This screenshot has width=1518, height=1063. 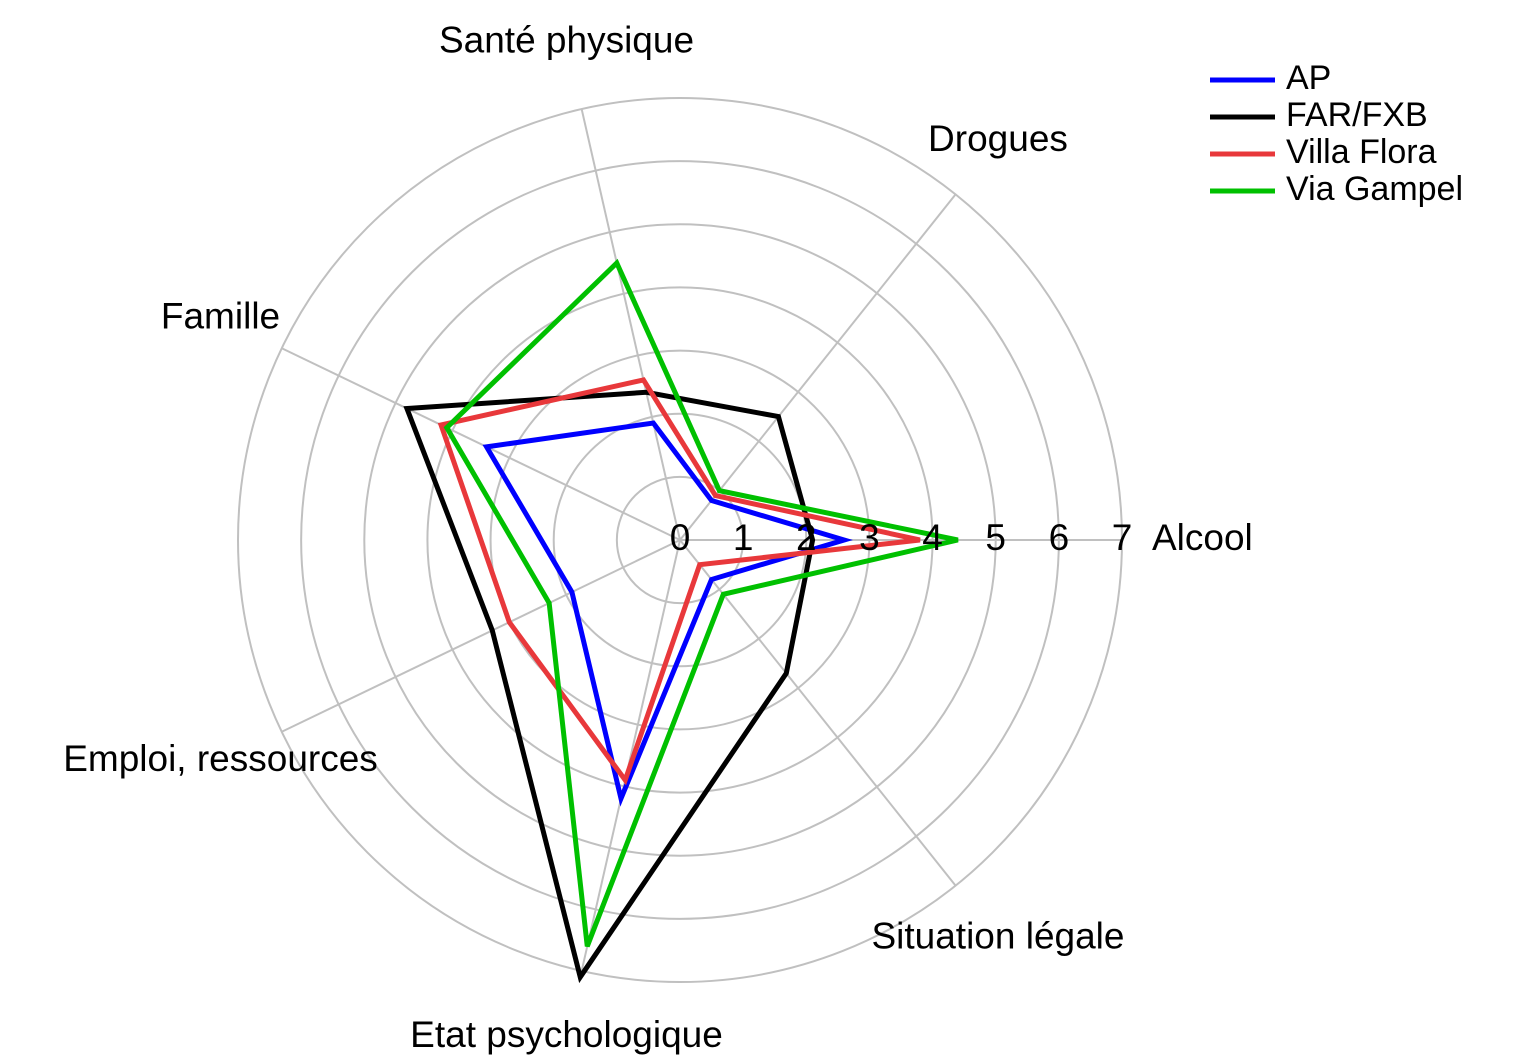 What do you see at coordinates (932, 537) in the screenshot?
I see `r-tick-label: 4` at bounding box center [932, 537].